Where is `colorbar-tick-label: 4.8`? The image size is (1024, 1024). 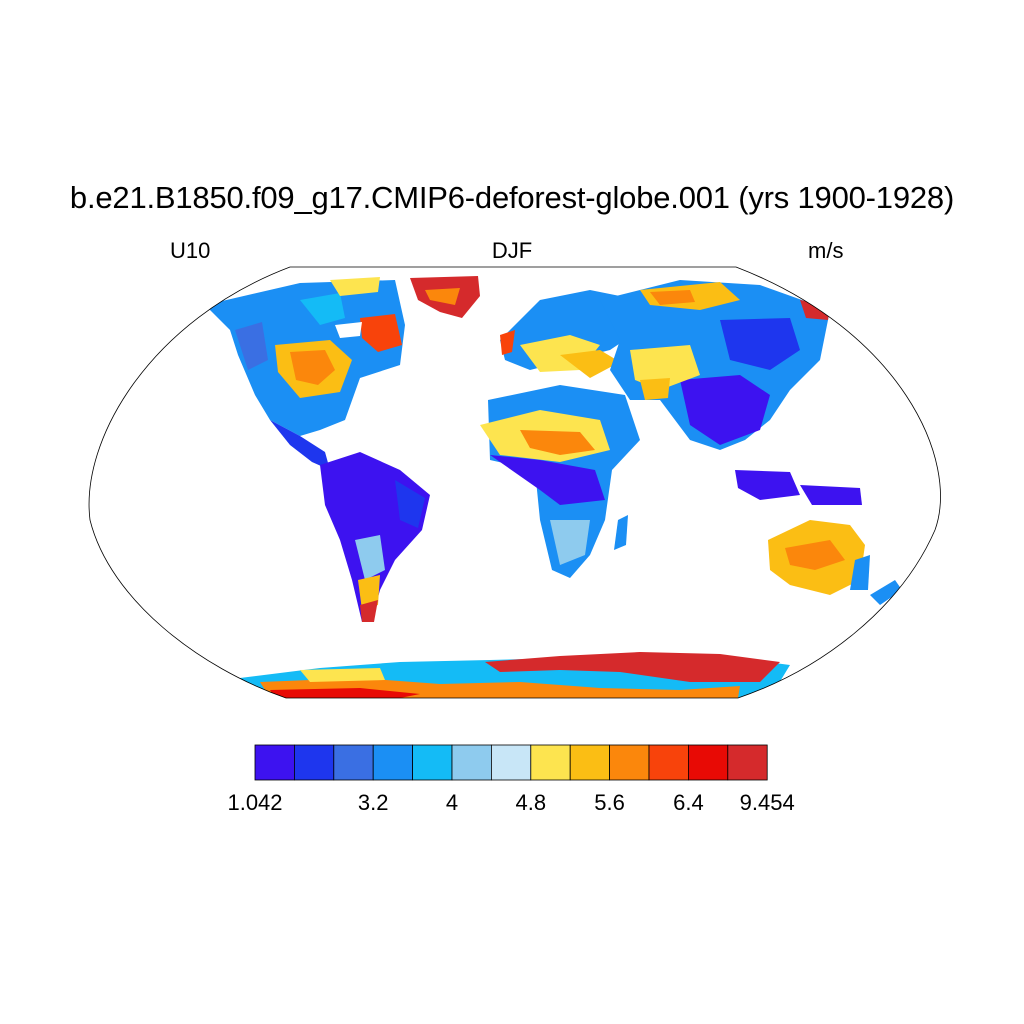 colorbar-tick-label: 4.8 is located at coordinates (531, 802).